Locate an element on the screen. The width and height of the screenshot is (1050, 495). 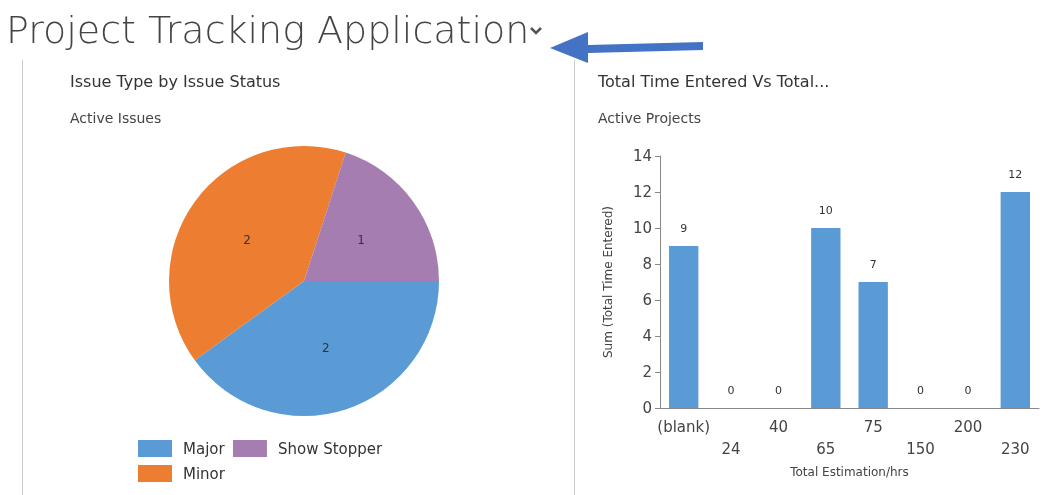
chart-subtitle: Active Issues is located at coordinates (116, 118).